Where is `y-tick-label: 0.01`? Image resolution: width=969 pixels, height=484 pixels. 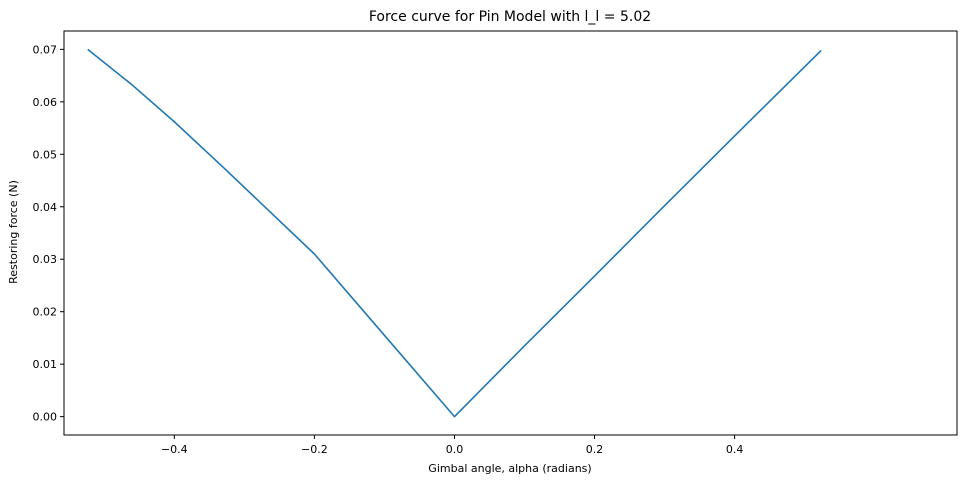
y-tick-label: 0.01 is located at coordinates (45, 364).